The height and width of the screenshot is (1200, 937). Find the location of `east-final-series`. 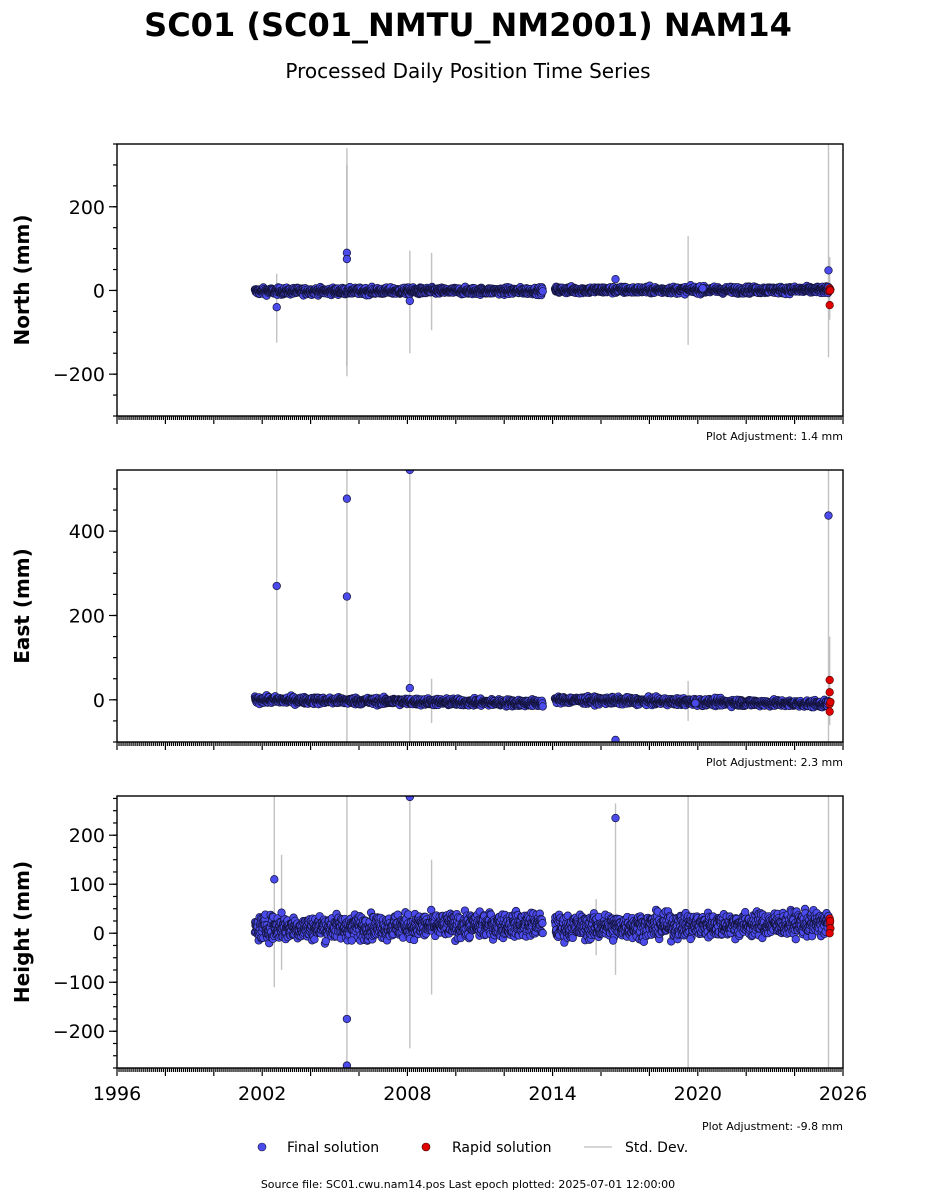

east-final-series is located at coordinates (541, 701).